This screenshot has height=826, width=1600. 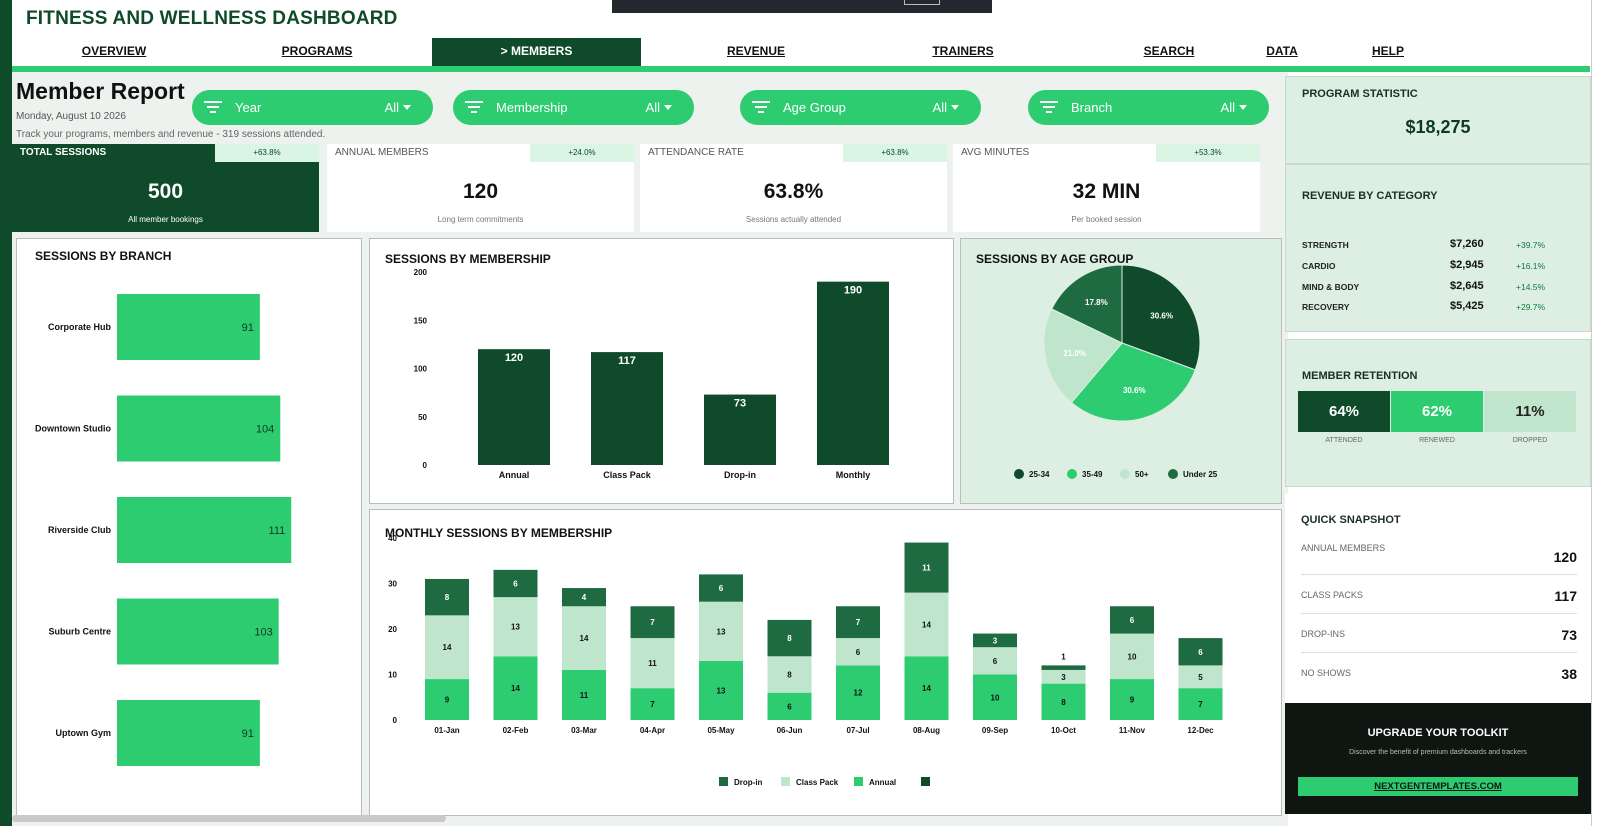 I want to click on branch-category-label: Uptown Gym, so click(x=84, y=733).